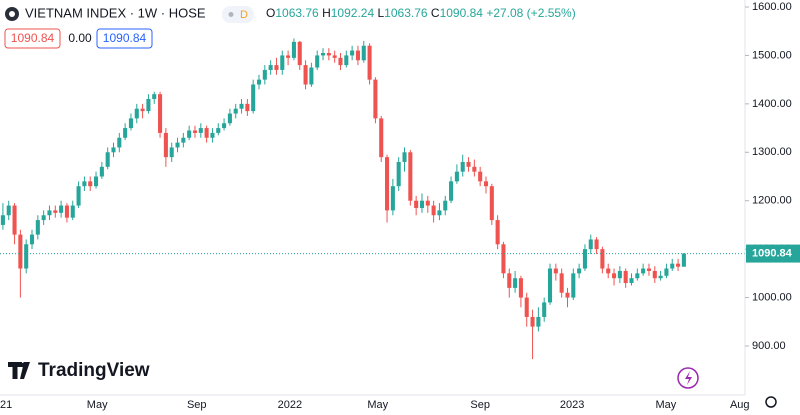  Describe the element at coordinates (572, 405) in the screenshot. I see `x-tick-label: 2023` at that location.